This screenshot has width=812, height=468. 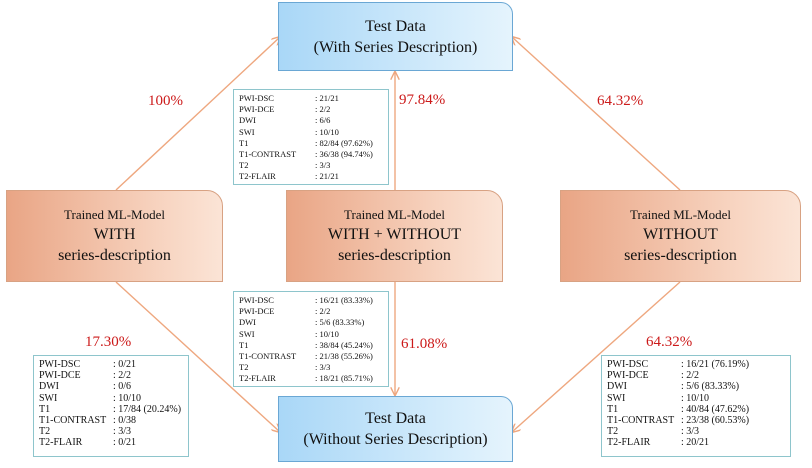 I want to click on model-both-line3: series-description, so click(x=394, y=255).